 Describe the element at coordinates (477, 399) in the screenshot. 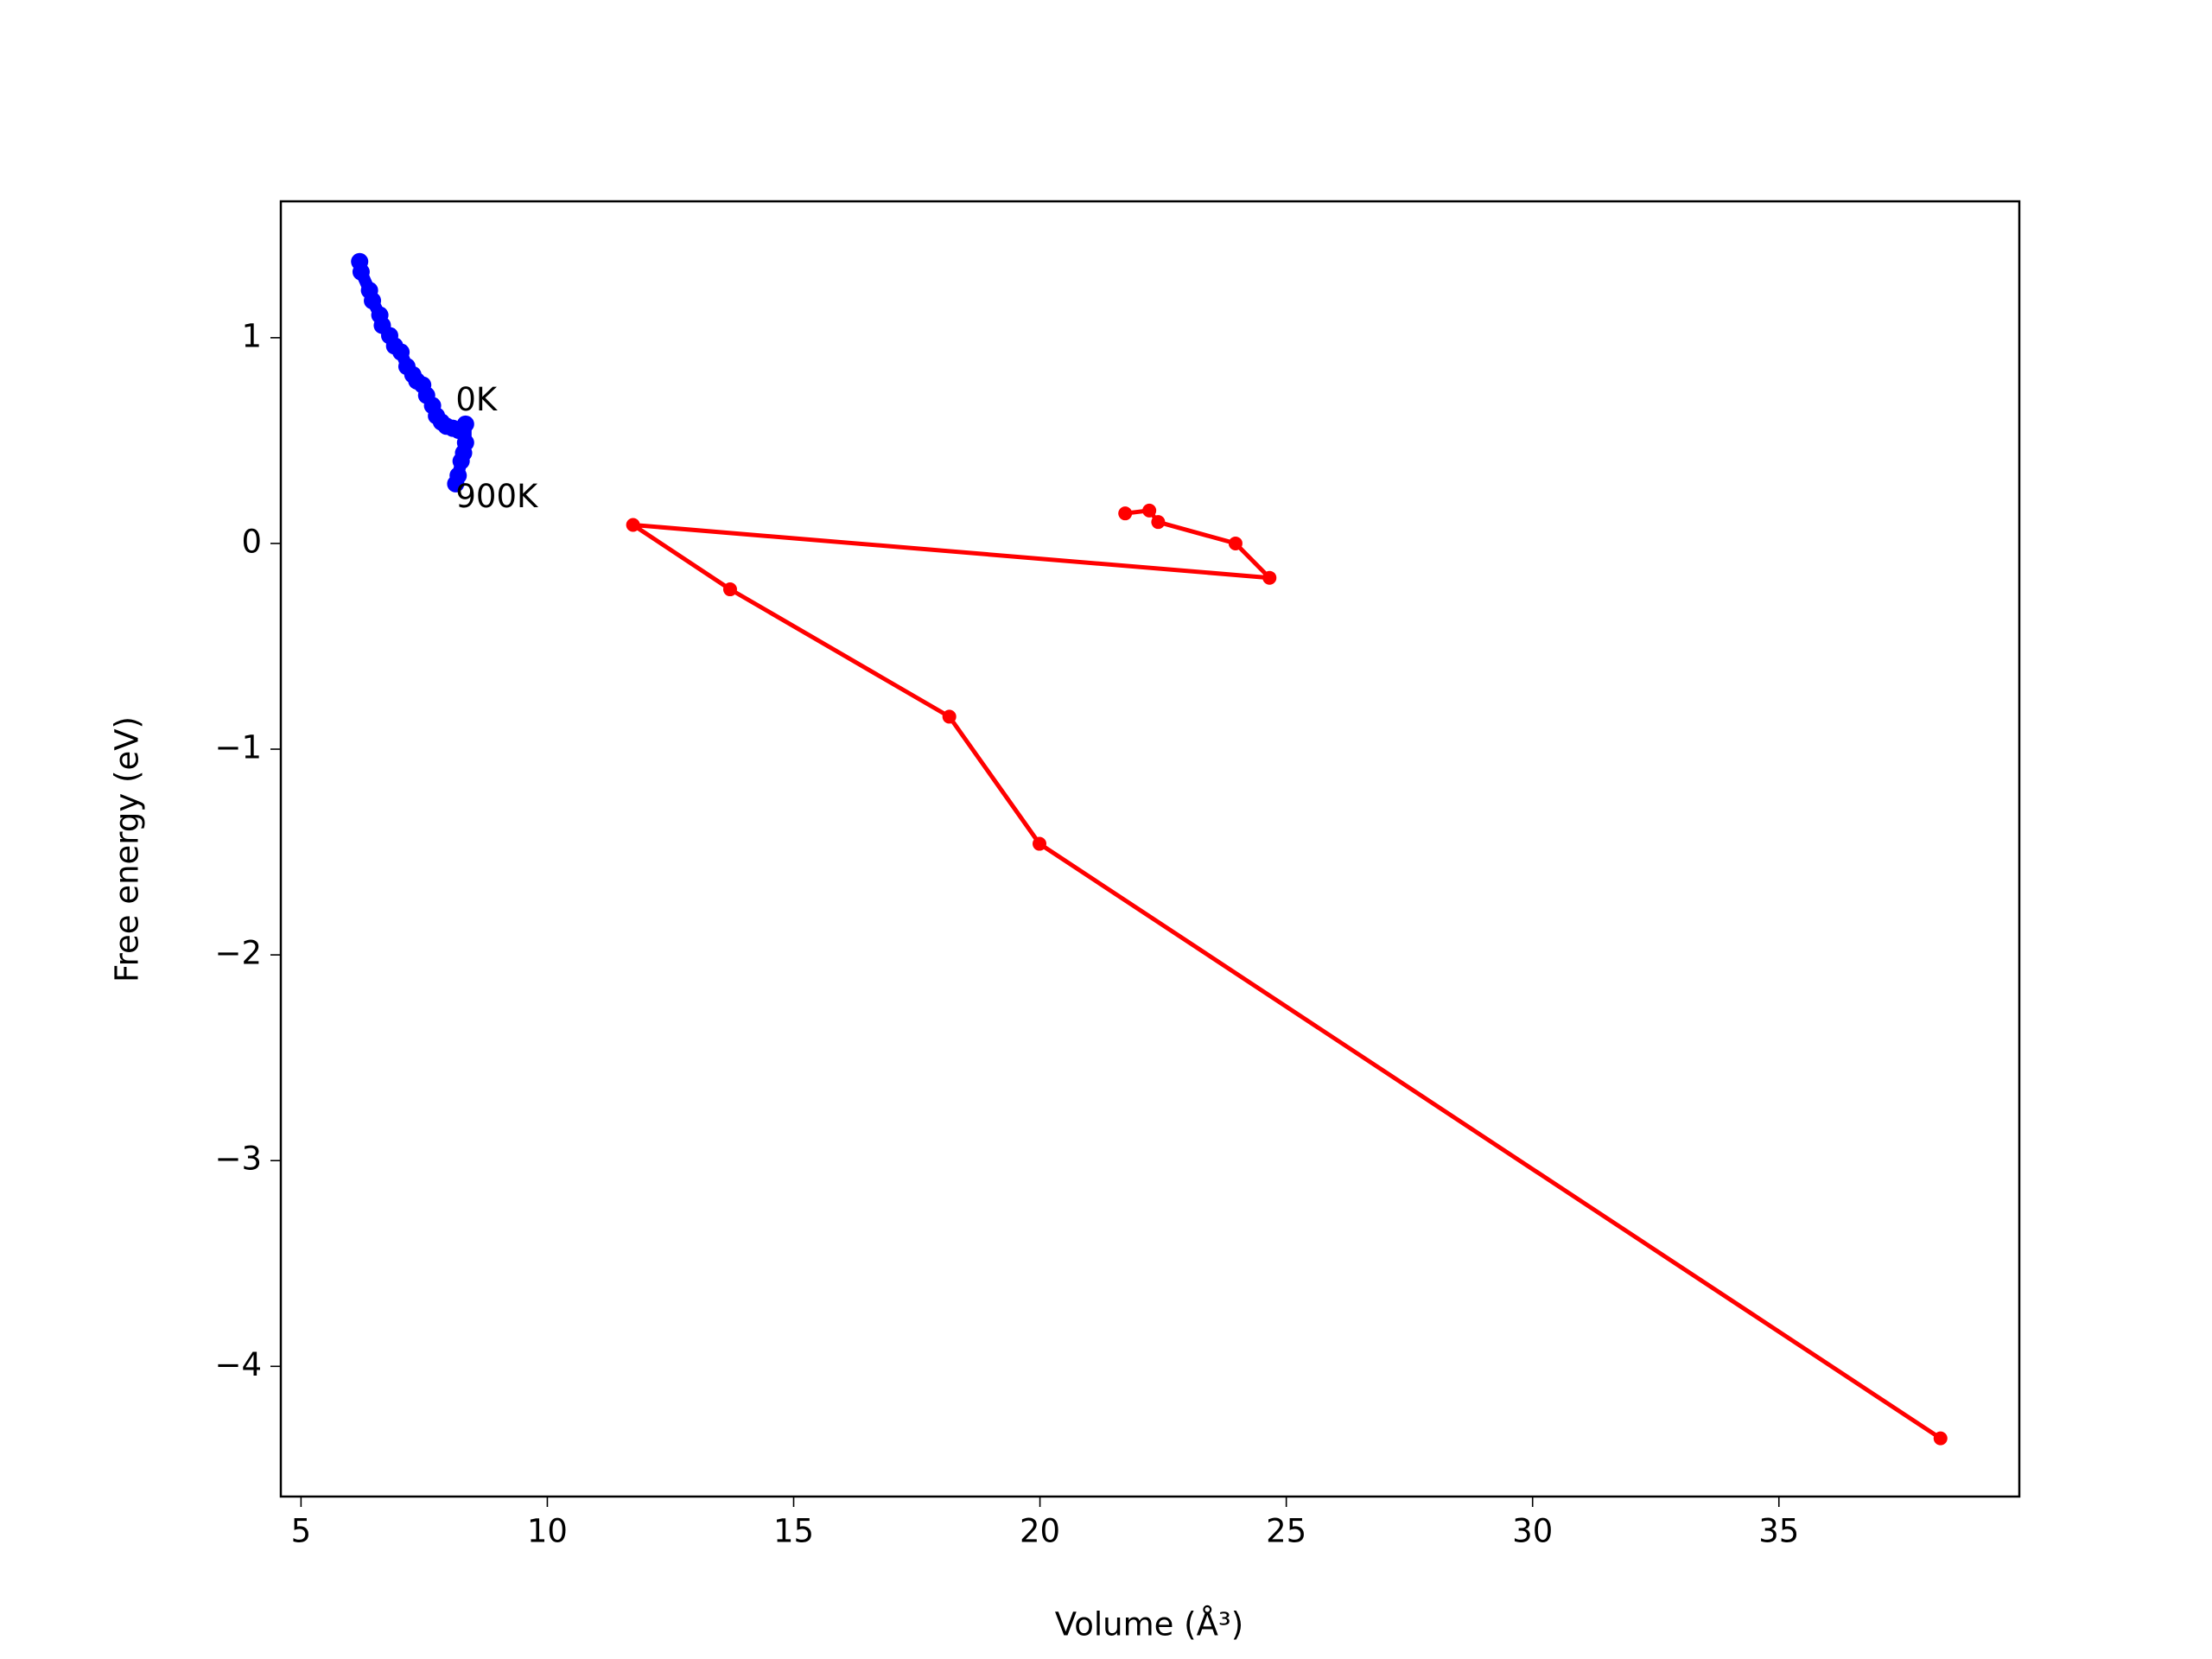

I see `annotation: 0K` at that location.